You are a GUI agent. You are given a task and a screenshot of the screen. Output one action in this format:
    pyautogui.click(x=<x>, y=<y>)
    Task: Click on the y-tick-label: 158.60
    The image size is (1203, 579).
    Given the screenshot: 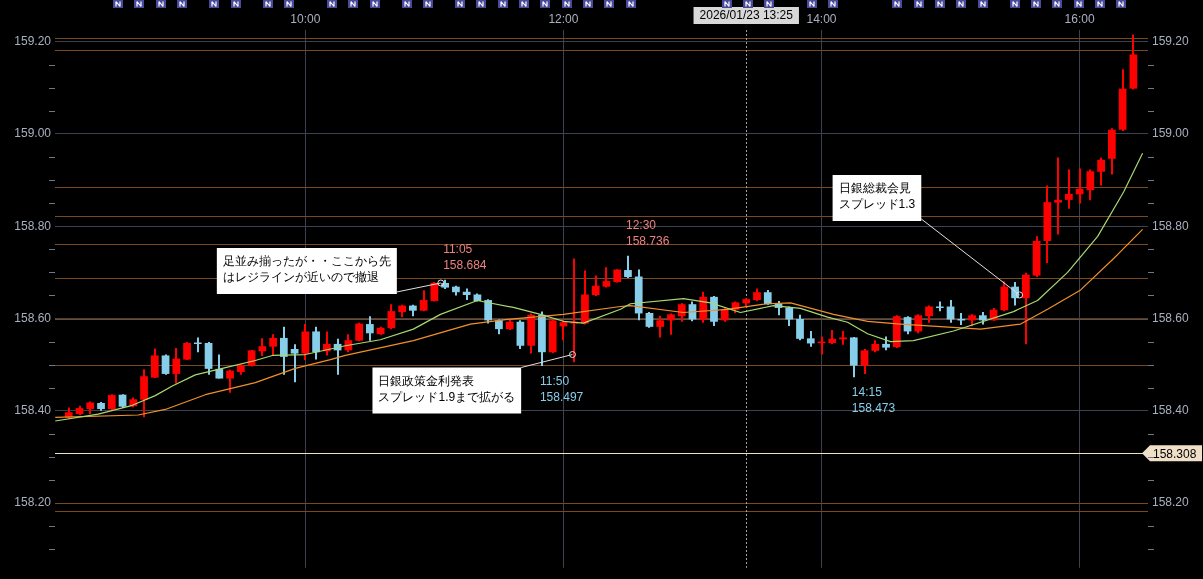 What is the action you would take?
    pyautogui.click(x=33, y=317)
    